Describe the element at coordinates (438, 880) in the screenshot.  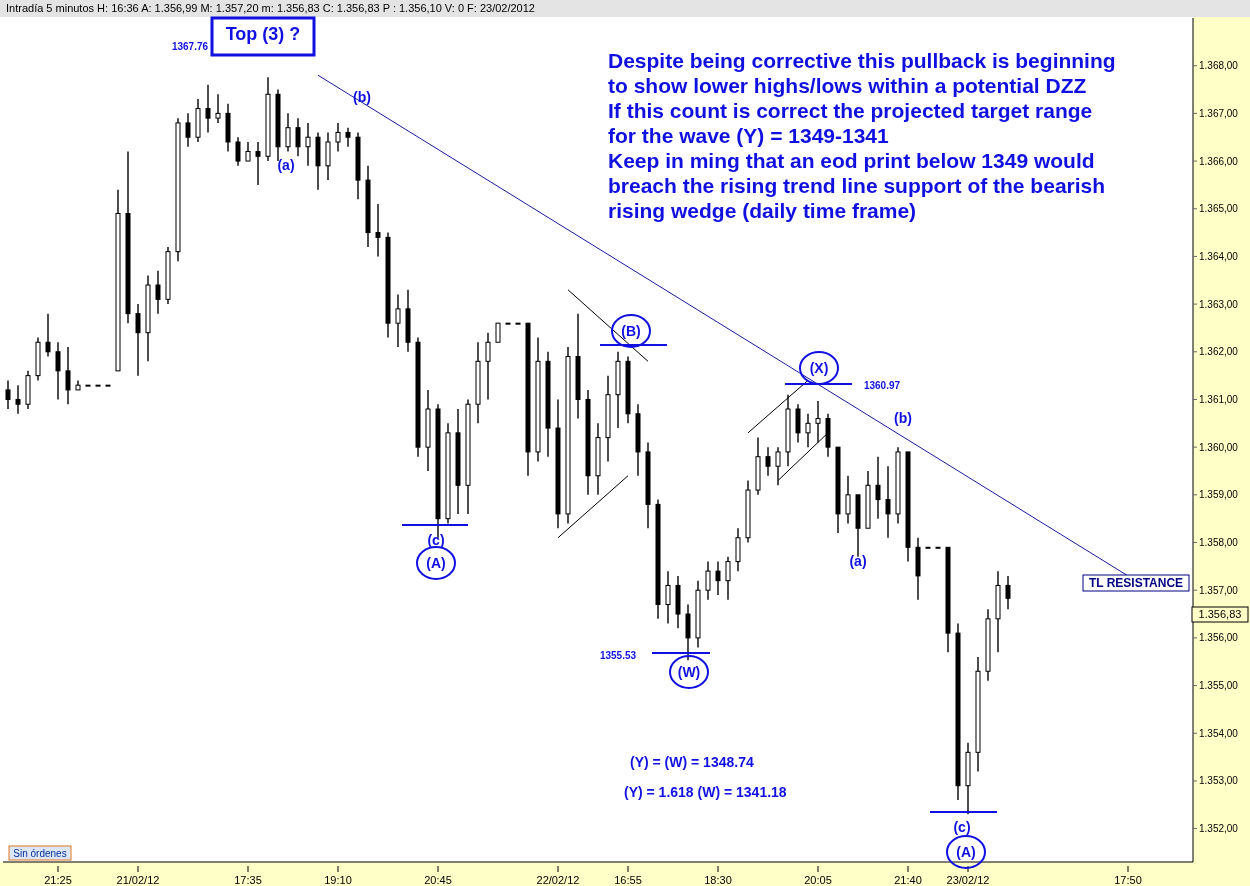
I see `x-tick-label: 20:45` at that location.